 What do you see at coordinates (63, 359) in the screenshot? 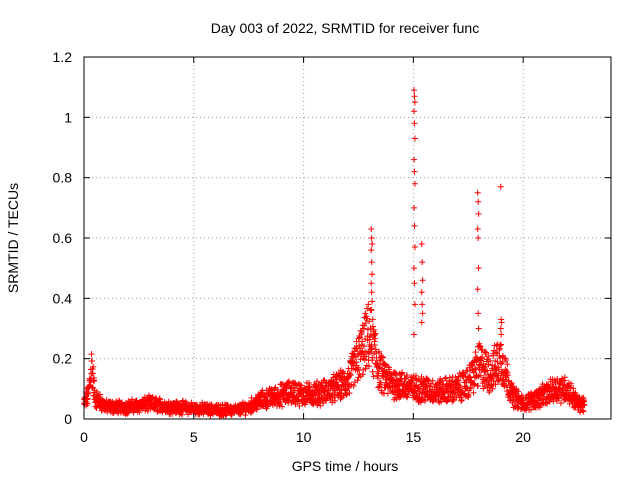
I see `y-tick-label: 0.2` at bounding box center [63, 359].